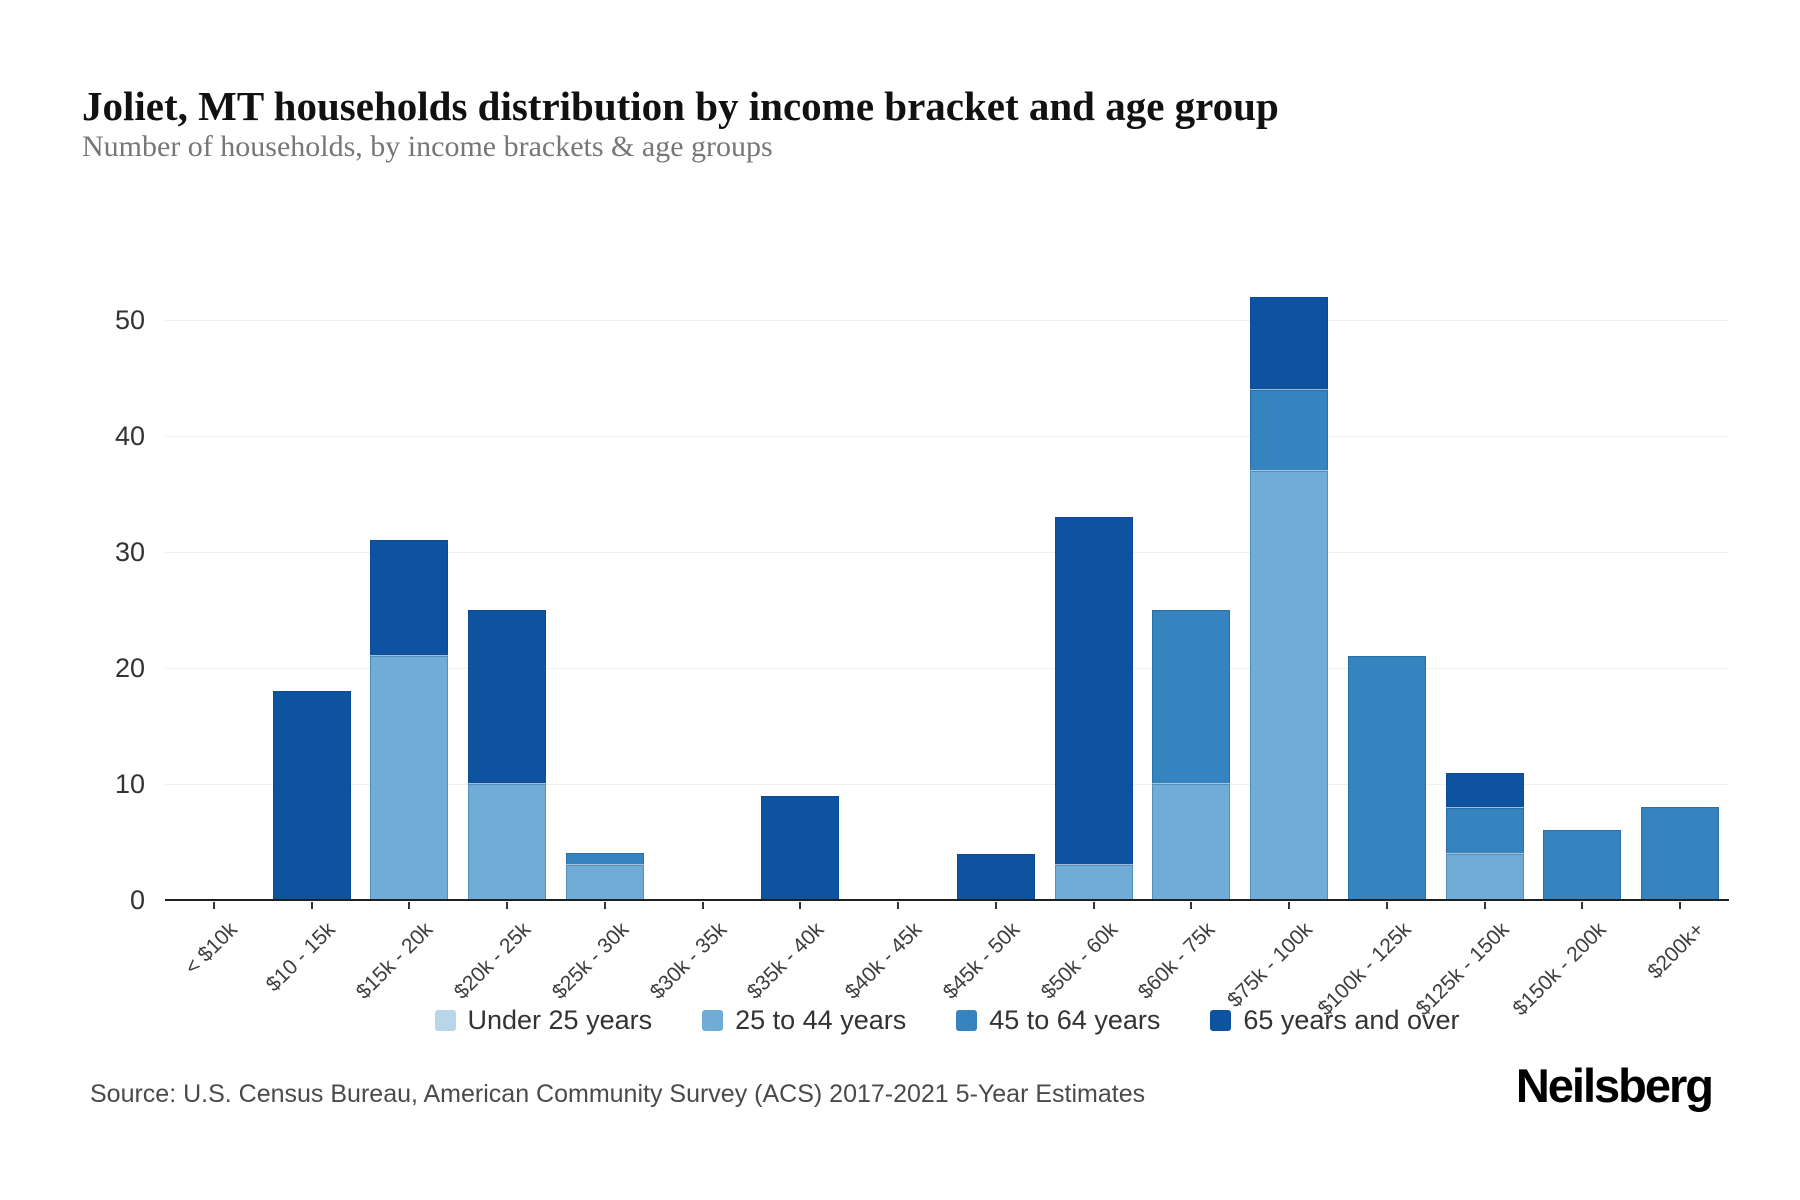 This screenshot has height=1200, width=1800. What do you see at coordinates (947, 320) in the screenshot?
I see `gridline-y50` at bounding box center [947, 320].